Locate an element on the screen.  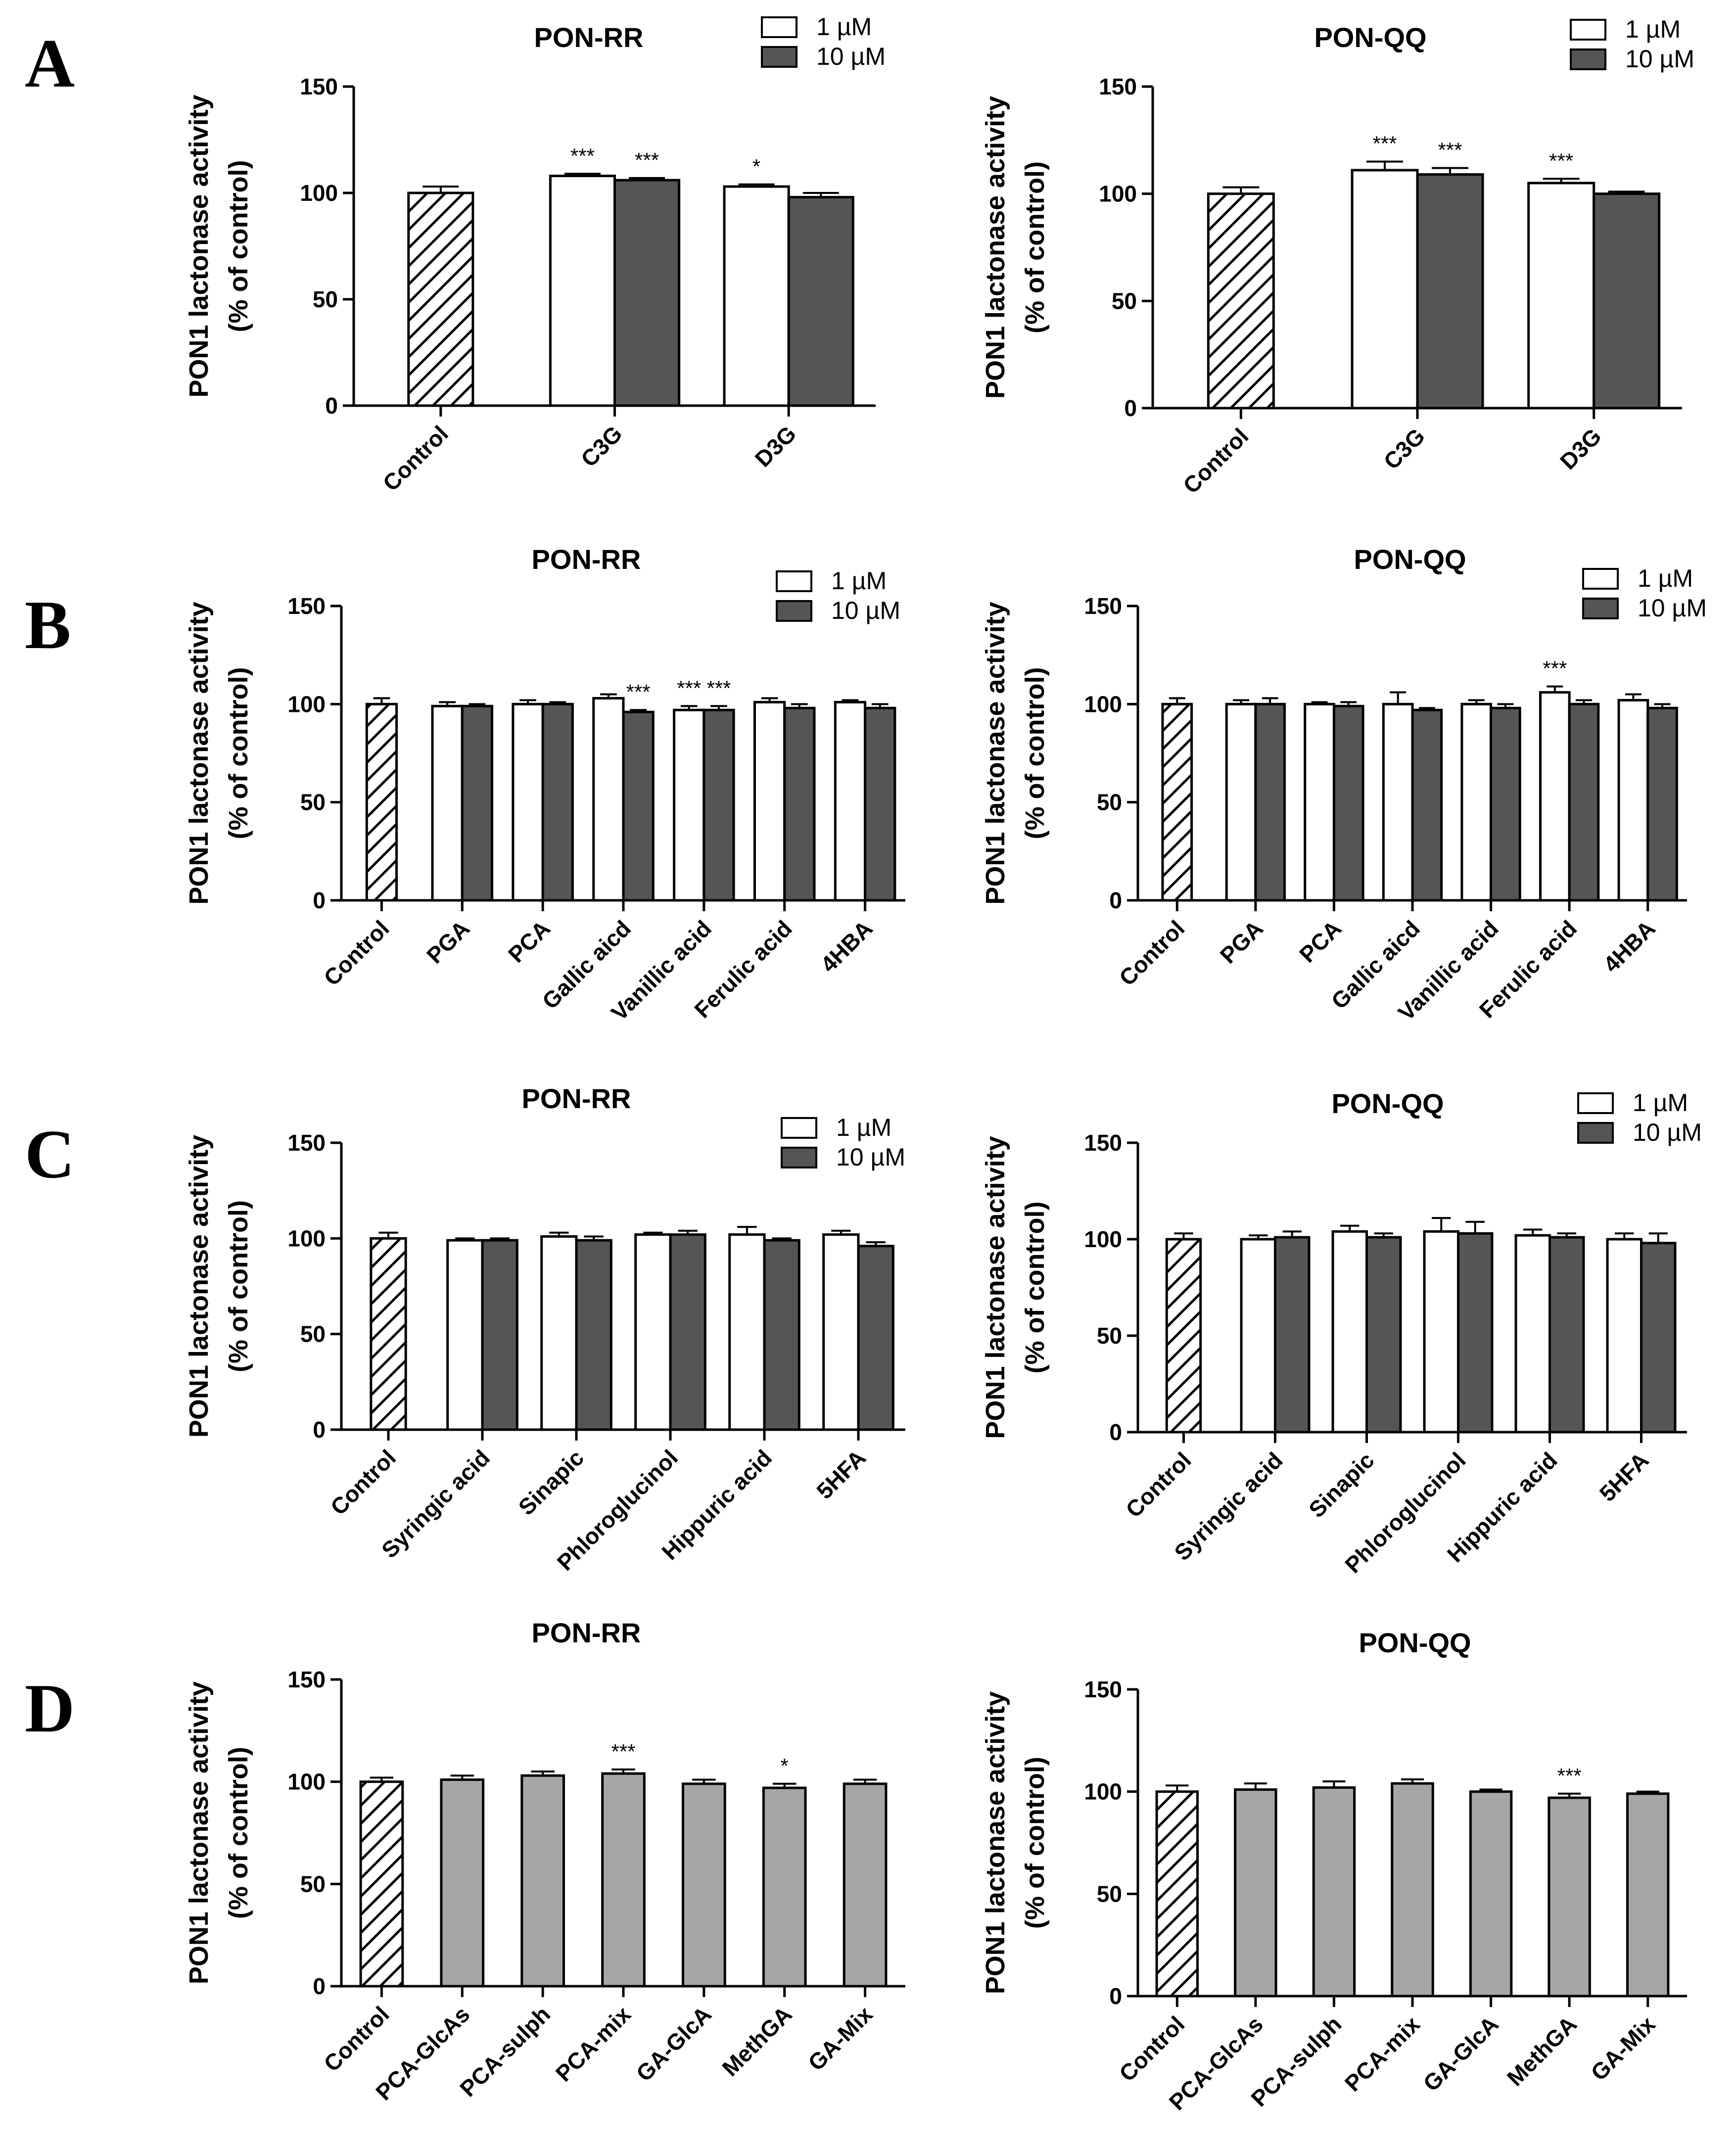
panel-letter-a: A is located at coordinates (50, 64).